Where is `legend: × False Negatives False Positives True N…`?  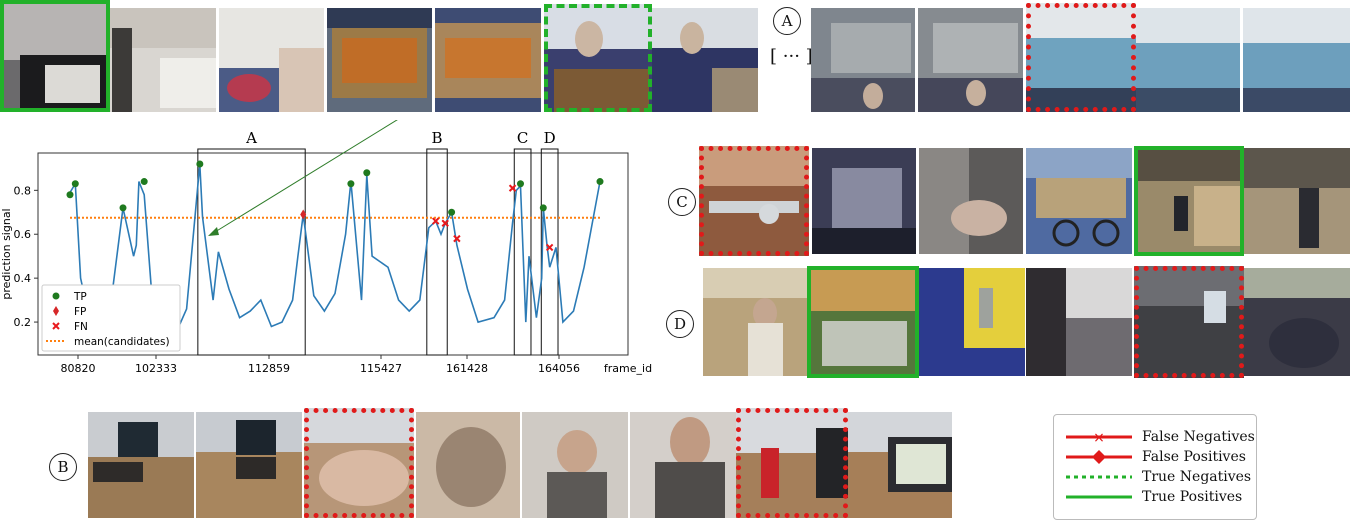
legend: × False Negatives False Positives True N… is located at coordinates (1155, 467).